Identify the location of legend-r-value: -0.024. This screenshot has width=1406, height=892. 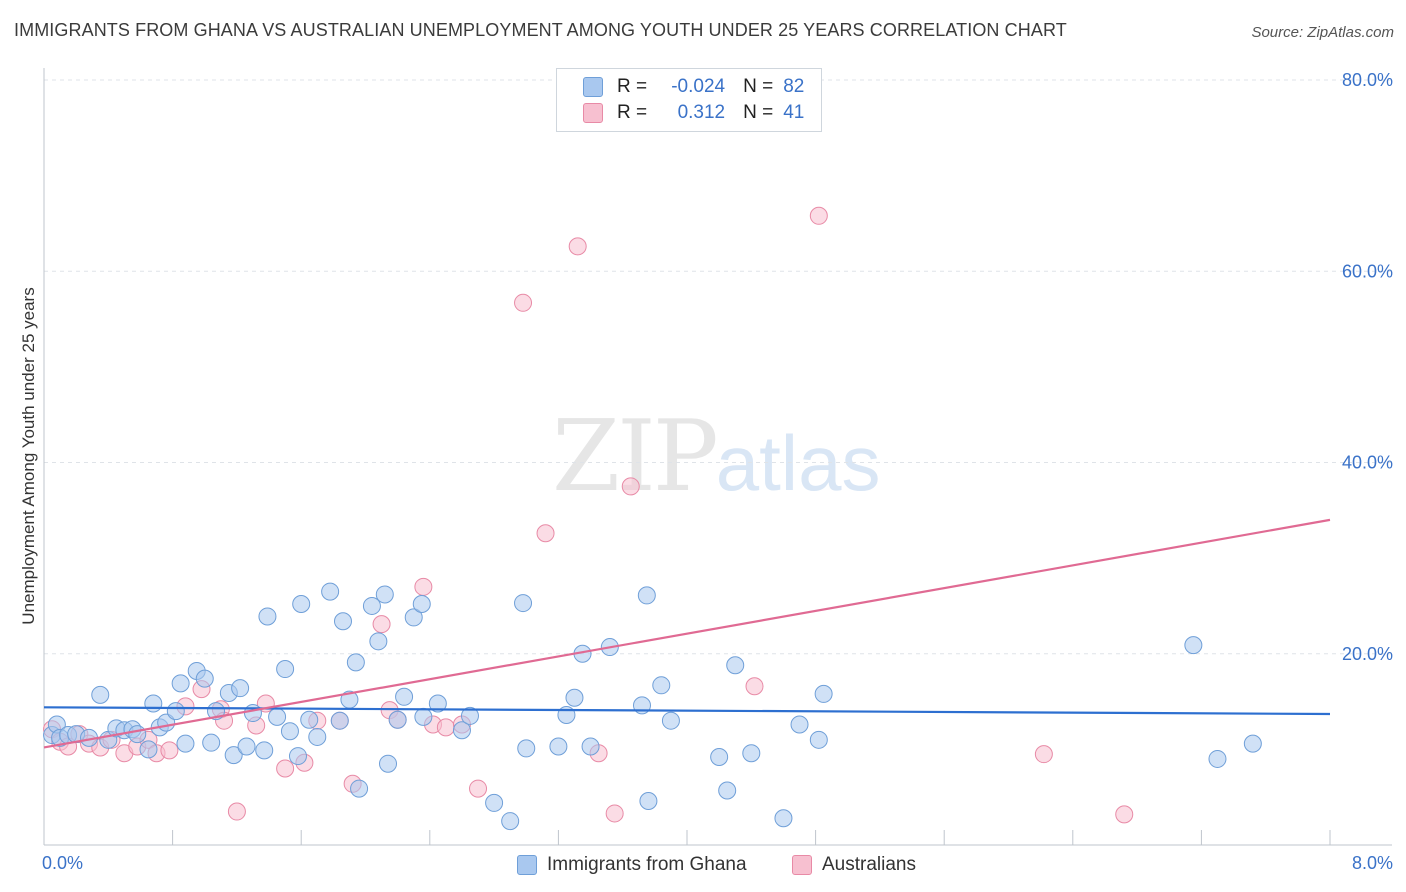
(698, 86).